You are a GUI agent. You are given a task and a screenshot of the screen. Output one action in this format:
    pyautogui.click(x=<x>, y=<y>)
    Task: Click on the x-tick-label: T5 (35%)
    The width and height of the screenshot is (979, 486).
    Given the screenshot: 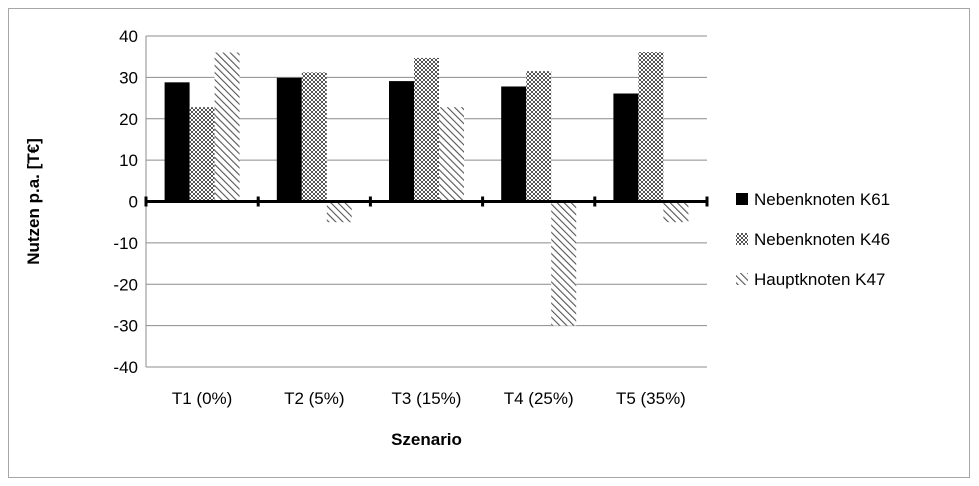 What is the action you would take?
    pyautogui.click(x=651, y=398)
    